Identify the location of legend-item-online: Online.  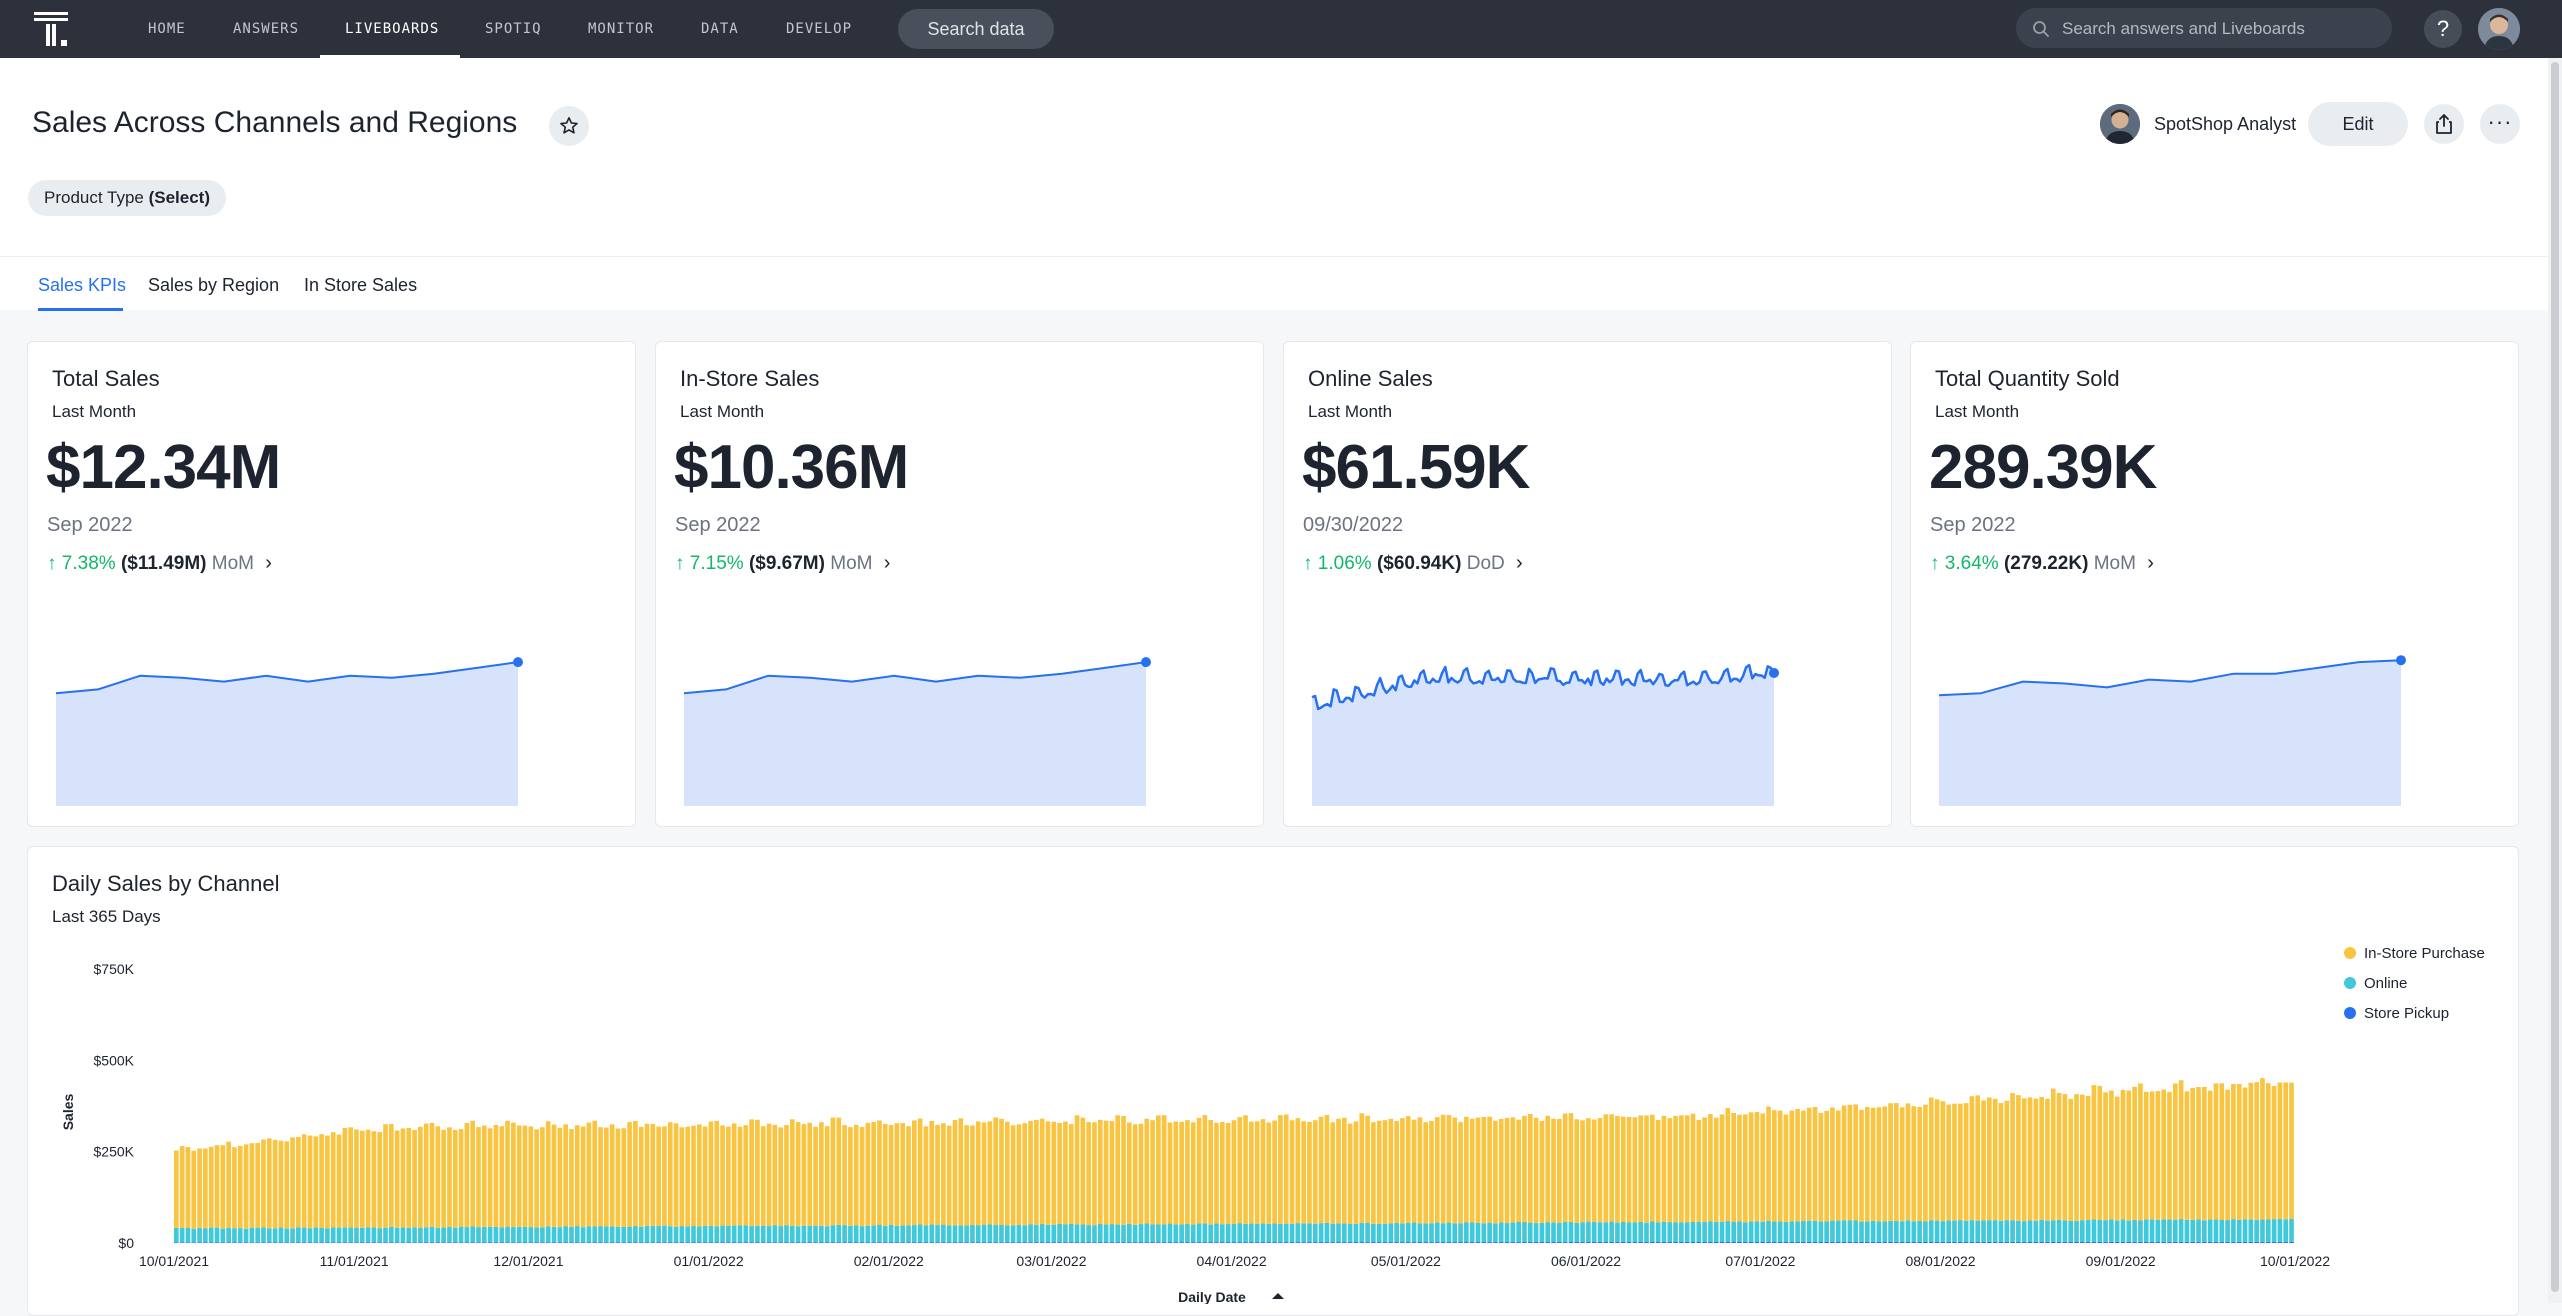
(2375, 983).